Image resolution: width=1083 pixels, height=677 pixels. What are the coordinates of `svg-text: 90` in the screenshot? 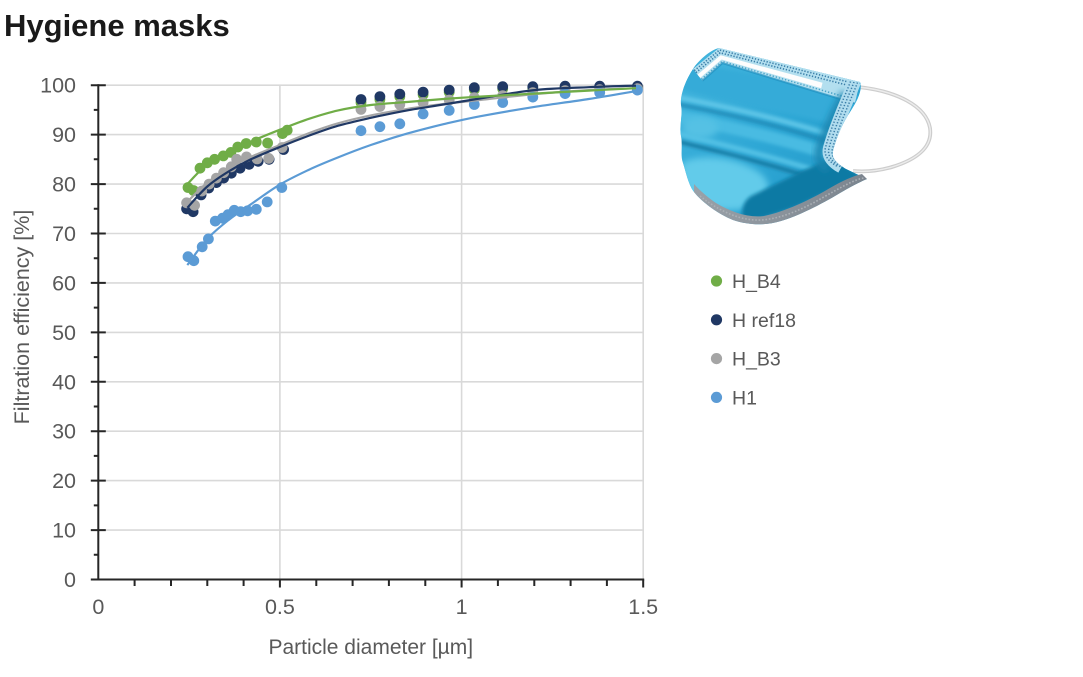 It's located at (64, 135).